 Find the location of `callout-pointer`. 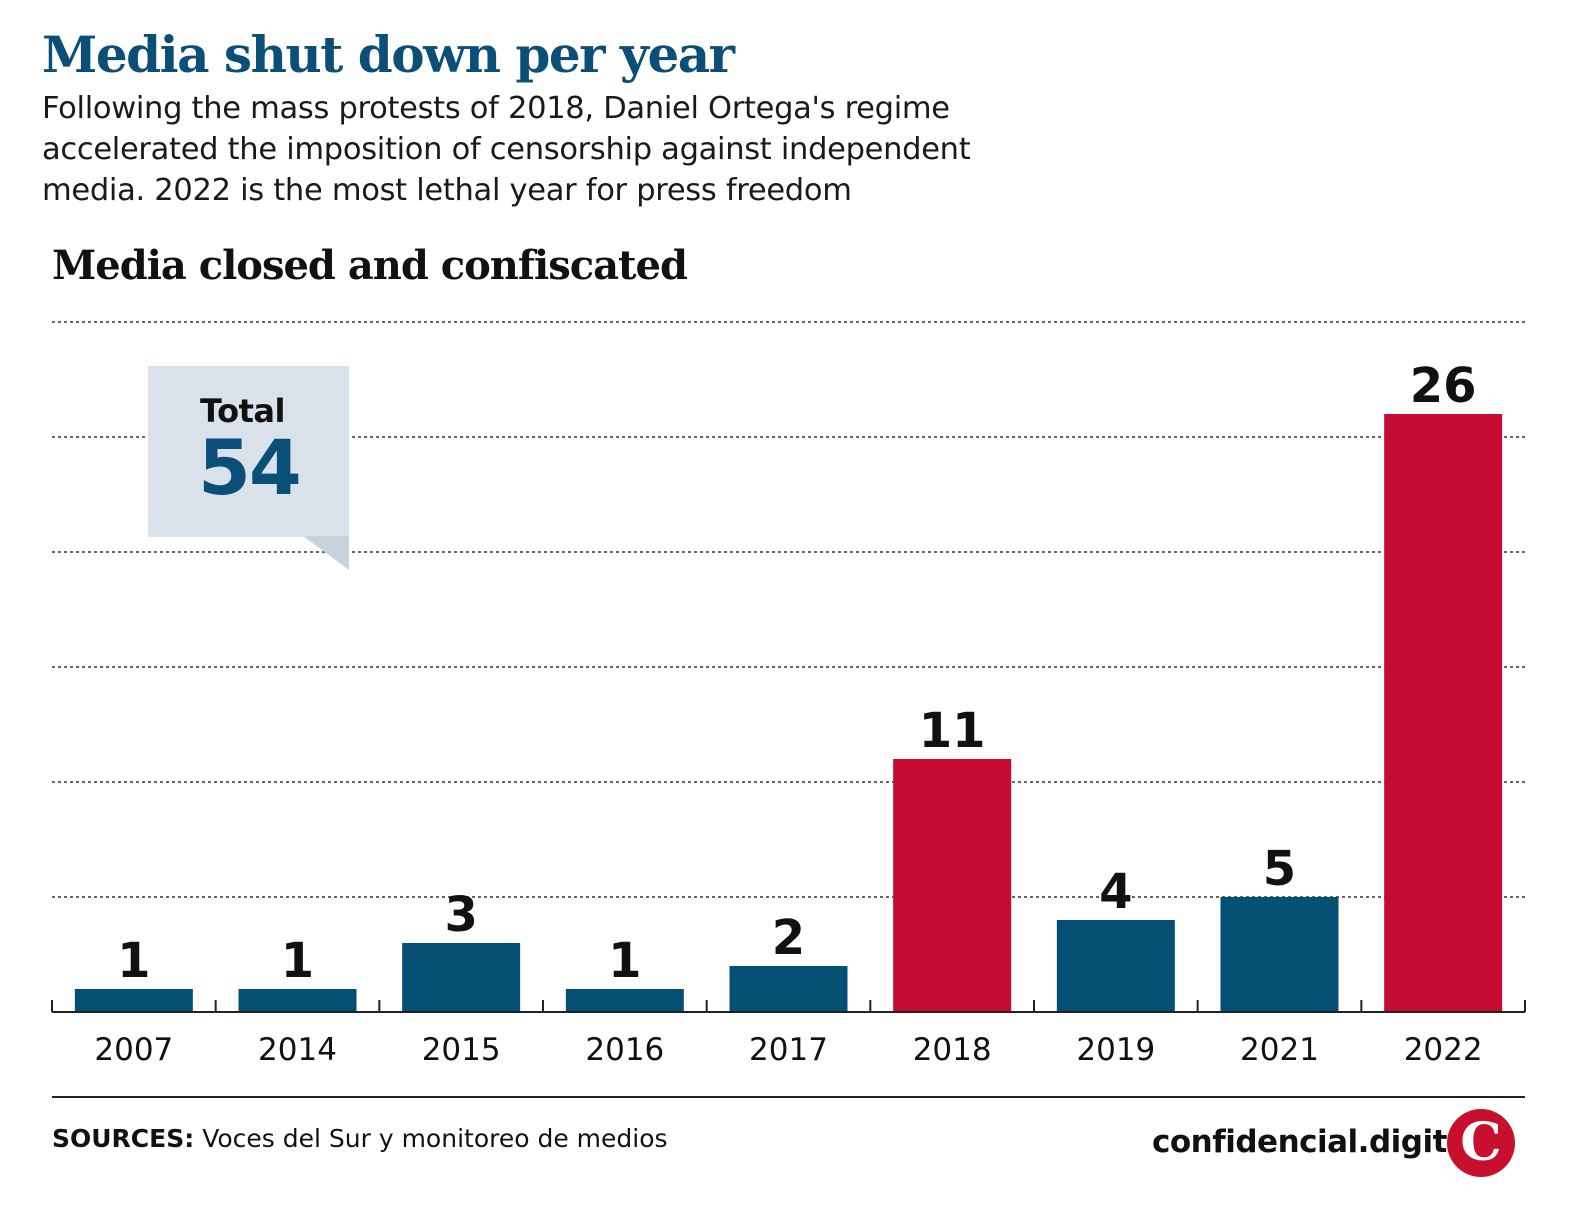

callout-pointer is located at coordinates (326, 553).